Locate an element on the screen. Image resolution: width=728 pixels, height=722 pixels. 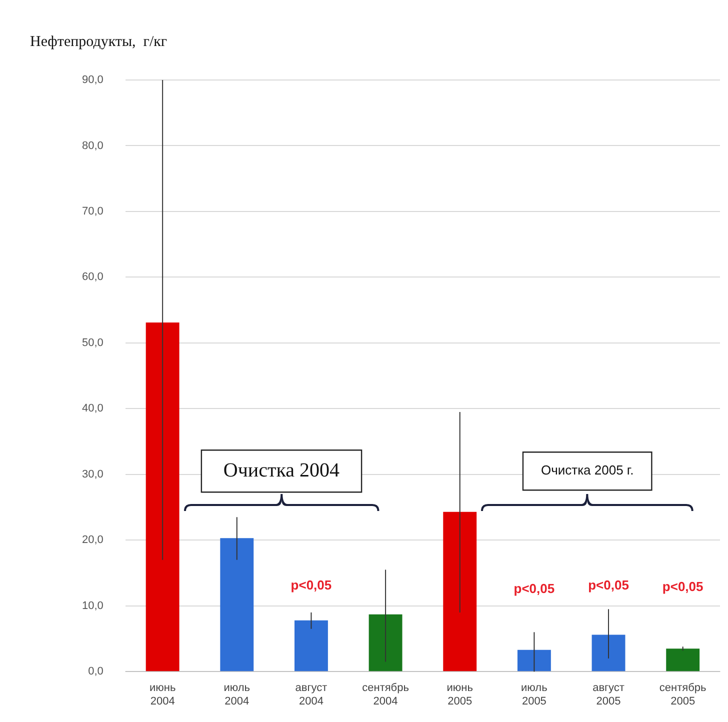
x-tick-label: август 2004 is located at coordinates (311, 695).